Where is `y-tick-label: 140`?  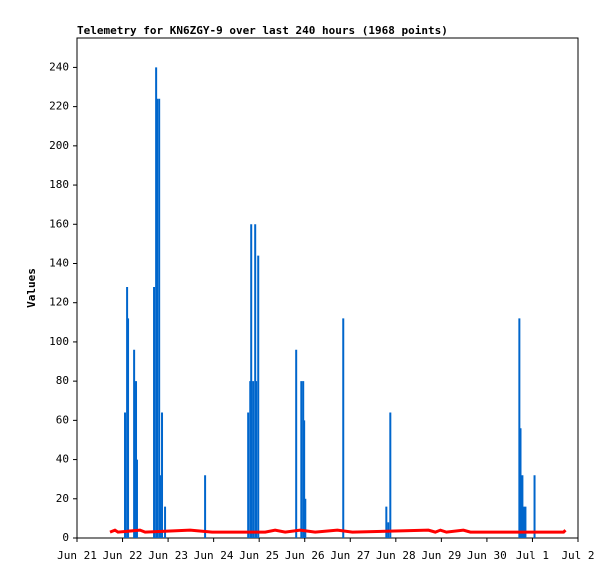
y-tick-label: 140 is located at coordinates (59, 262).